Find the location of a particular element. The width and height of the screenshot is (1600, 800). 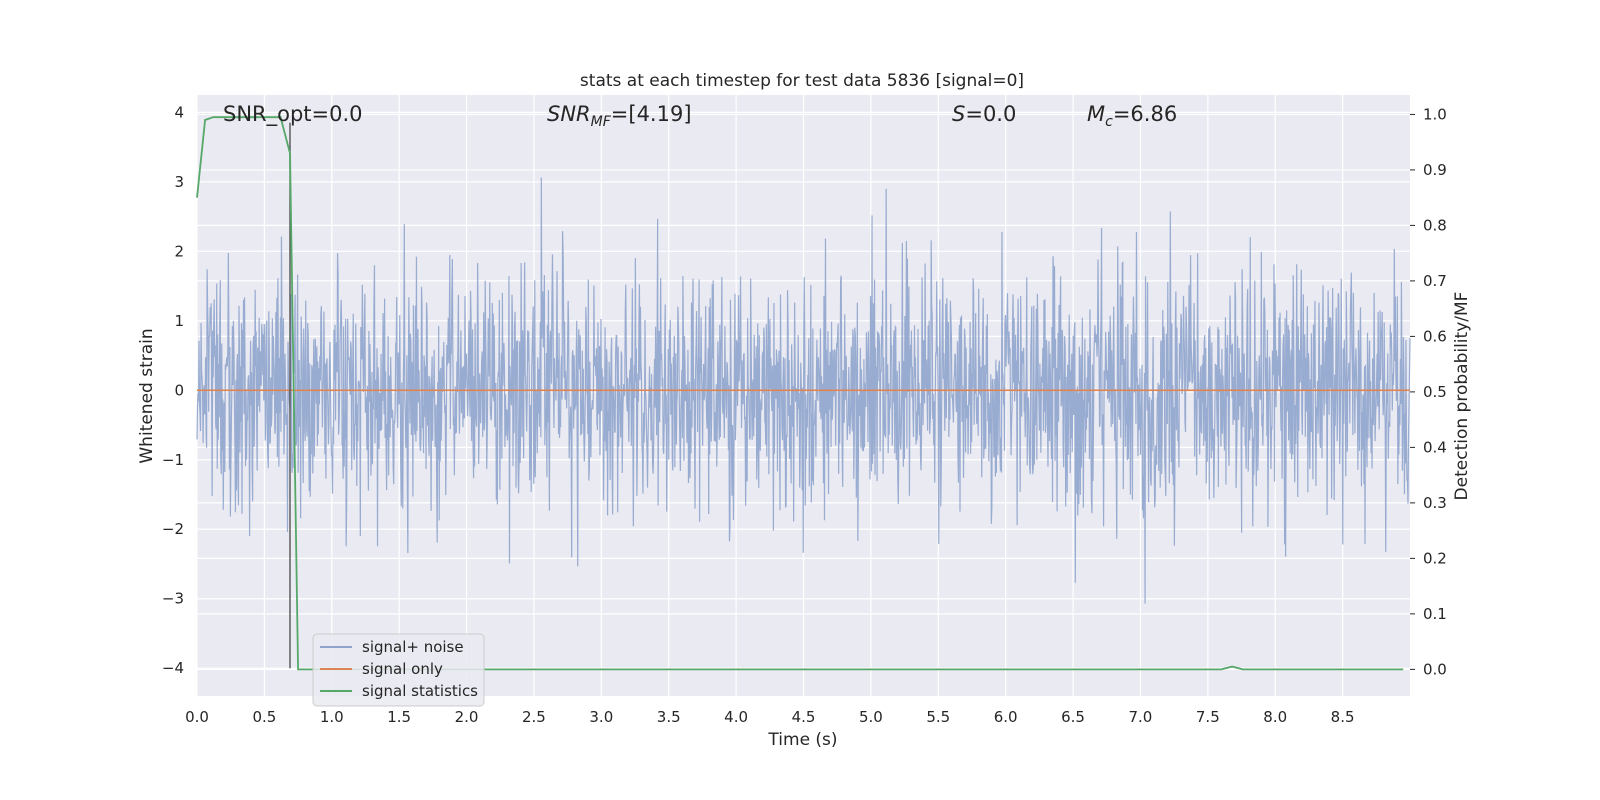

y-right-tick-label: 0.5 is located at coordinates (1435, 392).